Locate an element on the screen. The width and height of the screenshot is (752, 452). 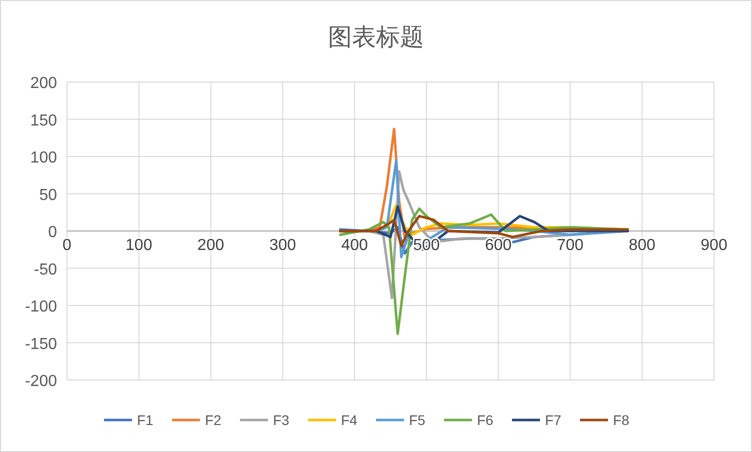
legend-label: F5 is located at coordinates (417, 420).